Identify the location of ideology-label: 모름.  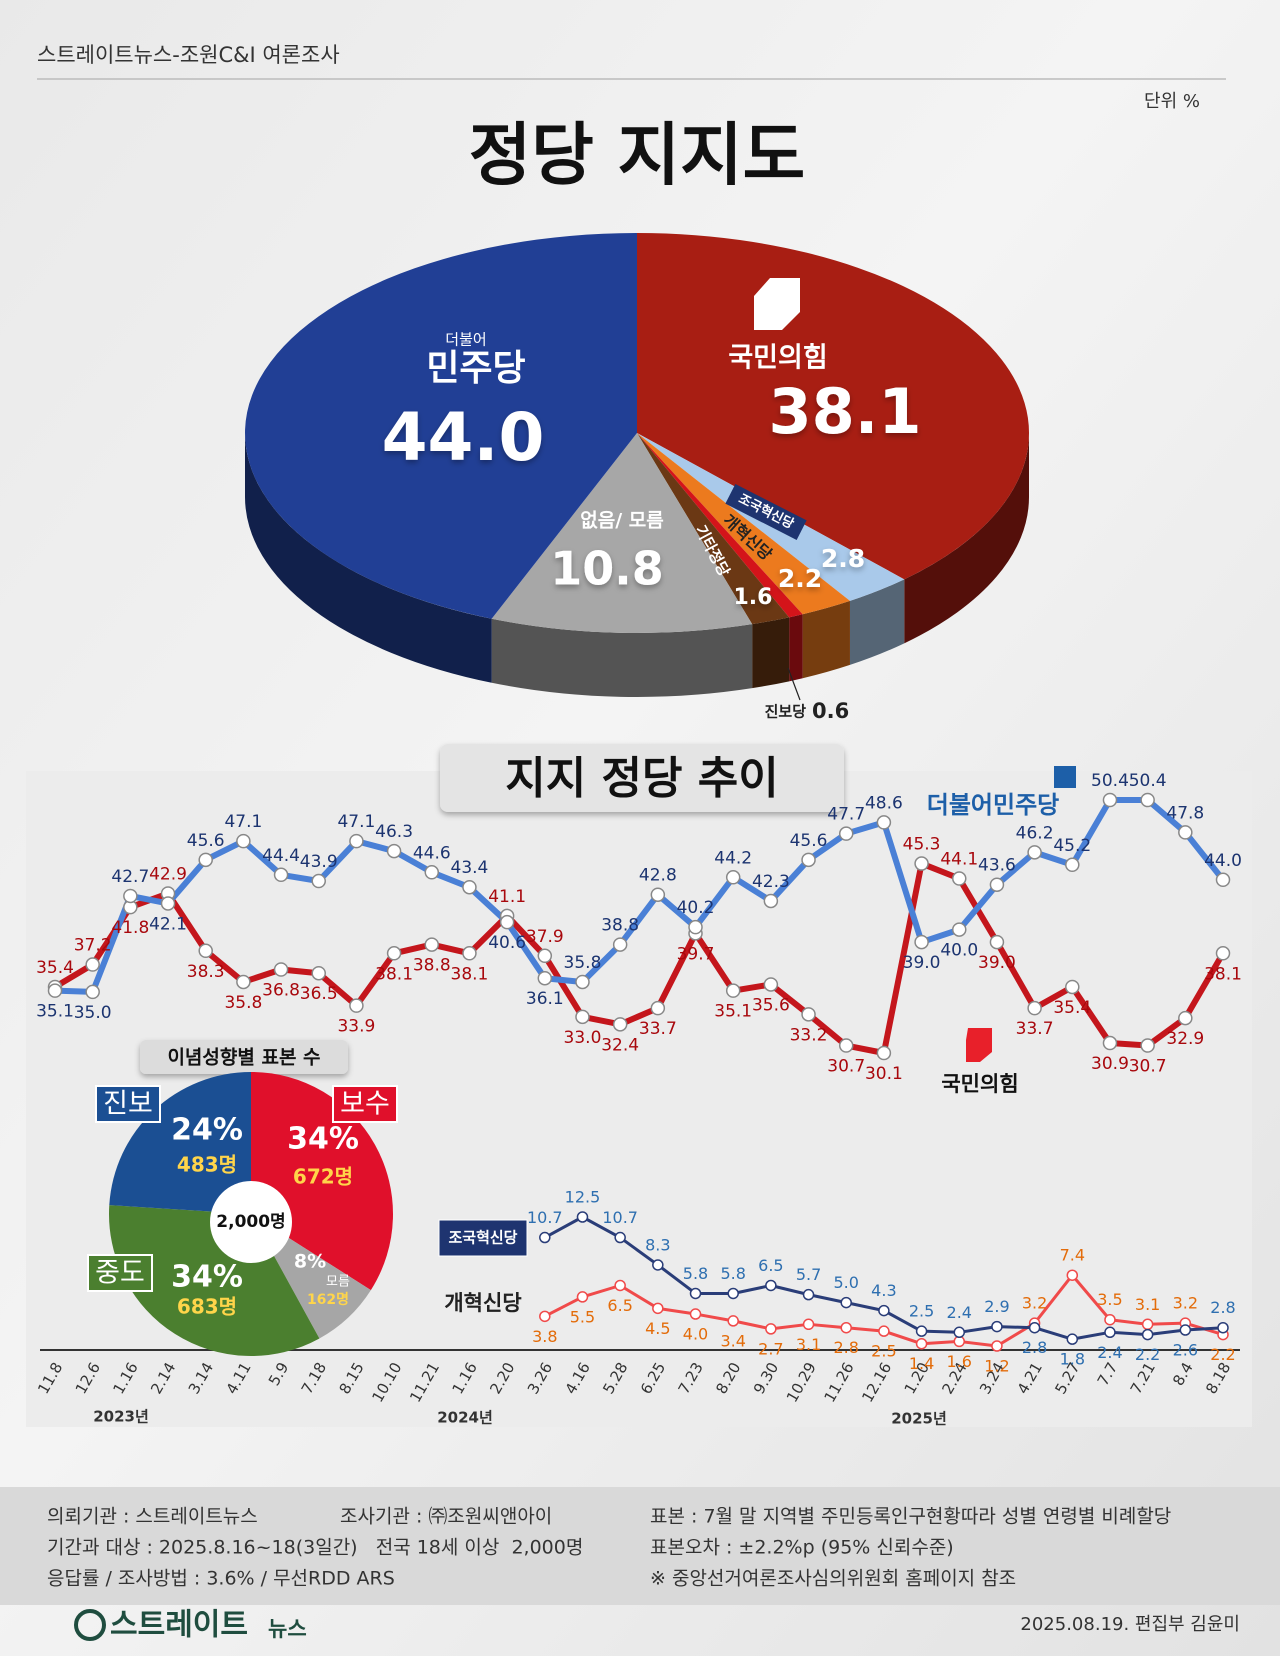
(338, 1282).